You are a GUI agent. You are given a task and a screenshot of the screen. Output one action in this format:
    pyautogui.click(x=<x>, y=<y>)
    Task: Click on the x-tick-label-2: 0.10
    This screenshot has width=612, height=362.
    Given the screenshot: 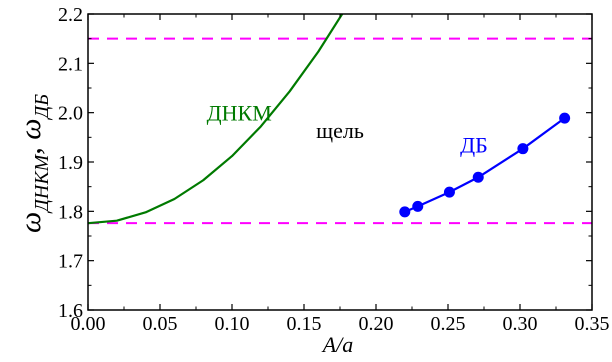 What is the action you would take?
    pyautogui.click(x=232, y=324)
    